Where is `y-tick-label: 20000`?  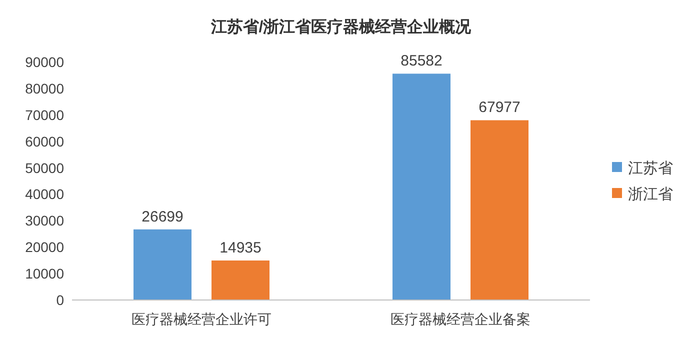 y-tick-label: 20000 is located at coordinates (44, 247).